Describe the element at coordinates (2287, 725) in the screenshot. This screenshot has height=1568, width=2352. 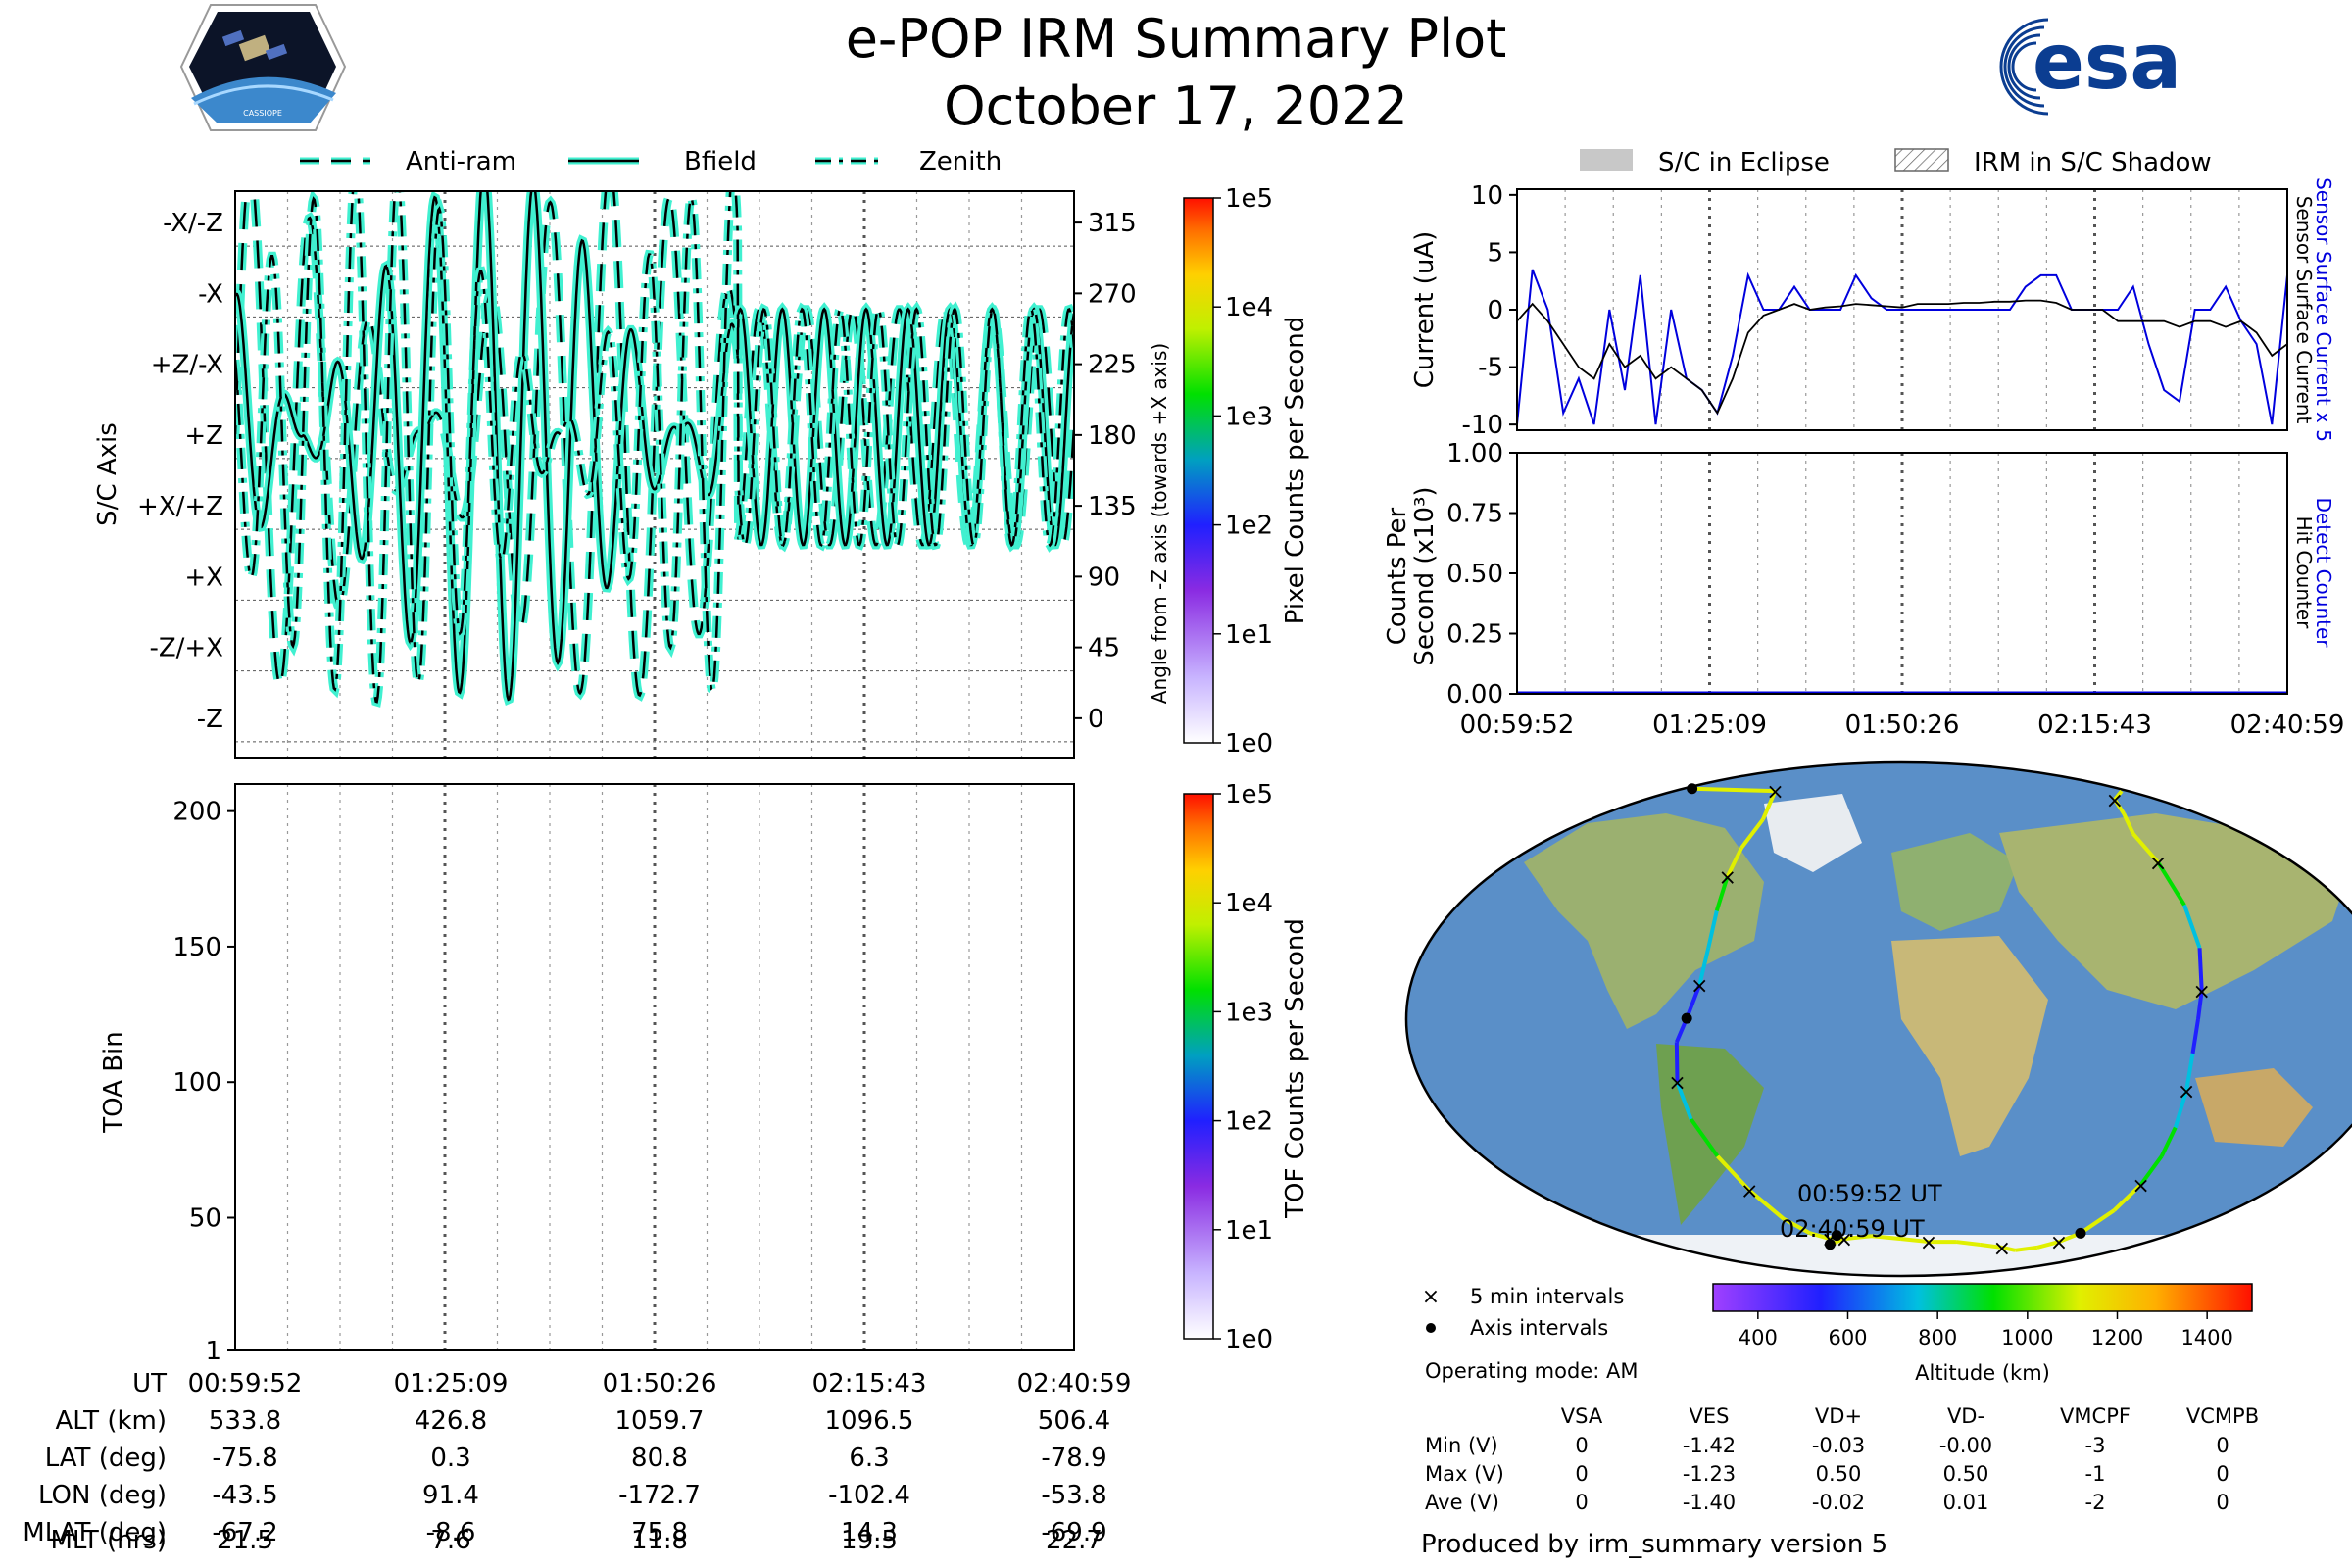
I see `counts-x-tick-label: 02:40:59` at that location.